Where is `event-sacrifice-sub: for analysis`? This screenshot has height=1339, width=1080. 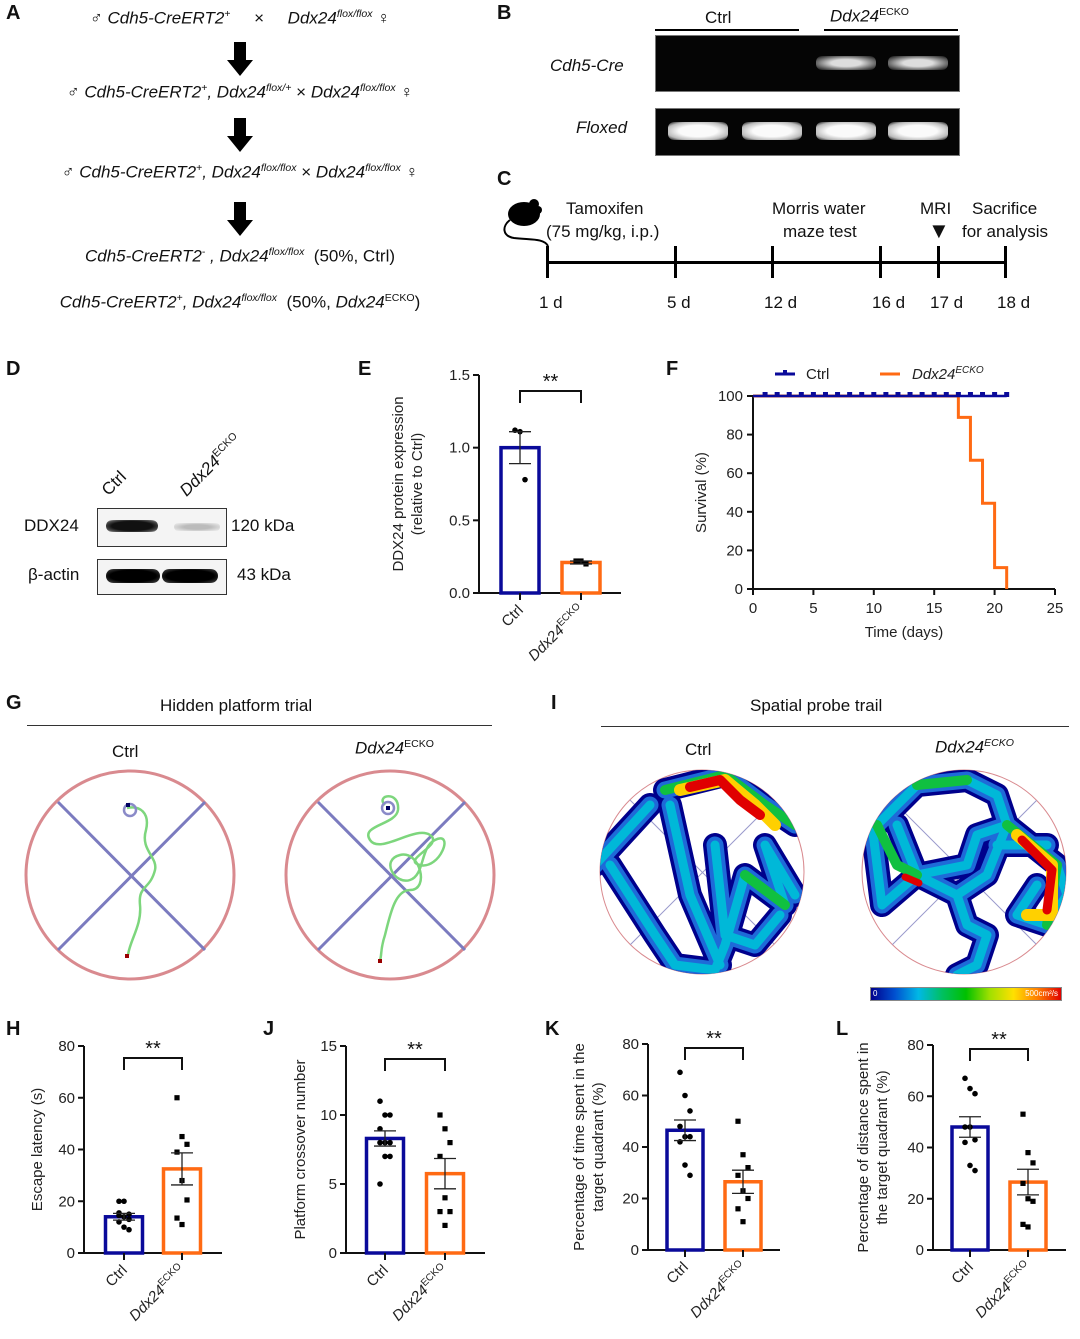
event-sacrifice-sub: for analysis is located at coordinates (1005, 231).